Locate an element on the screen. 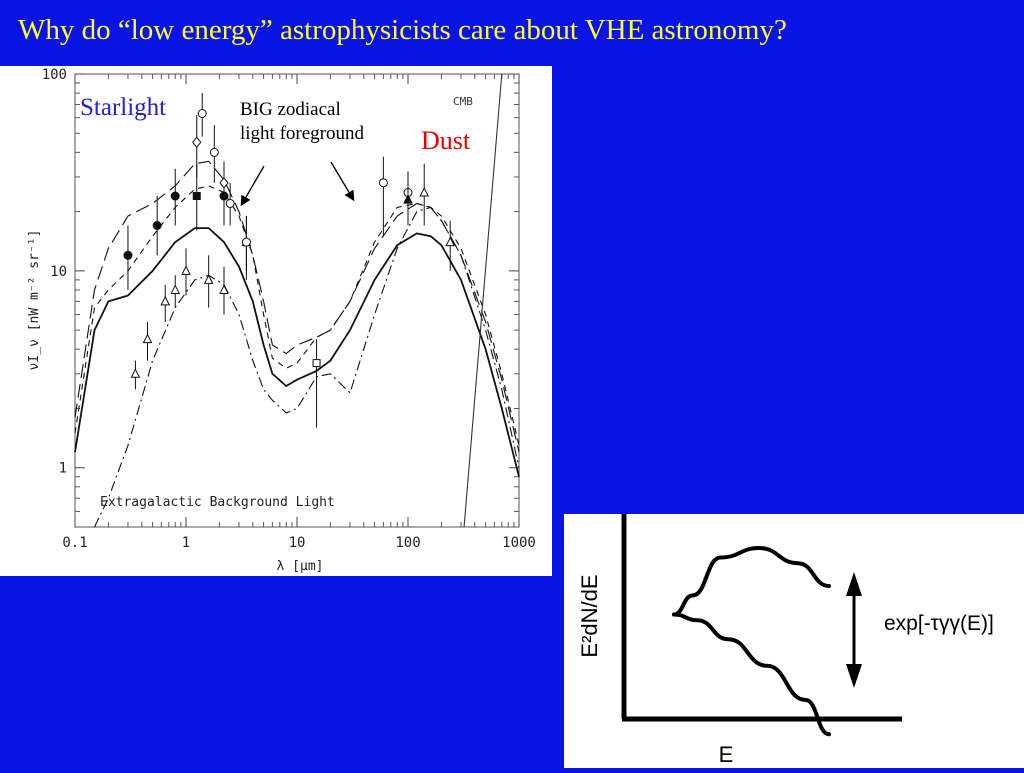  model-curve-short-dash is located at coordinates (297, 315).